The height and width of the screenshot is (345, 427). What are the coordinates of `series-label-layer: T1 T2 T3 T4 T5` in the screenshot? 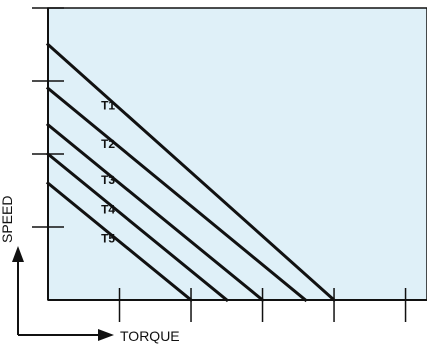 It's located at (108, 172).